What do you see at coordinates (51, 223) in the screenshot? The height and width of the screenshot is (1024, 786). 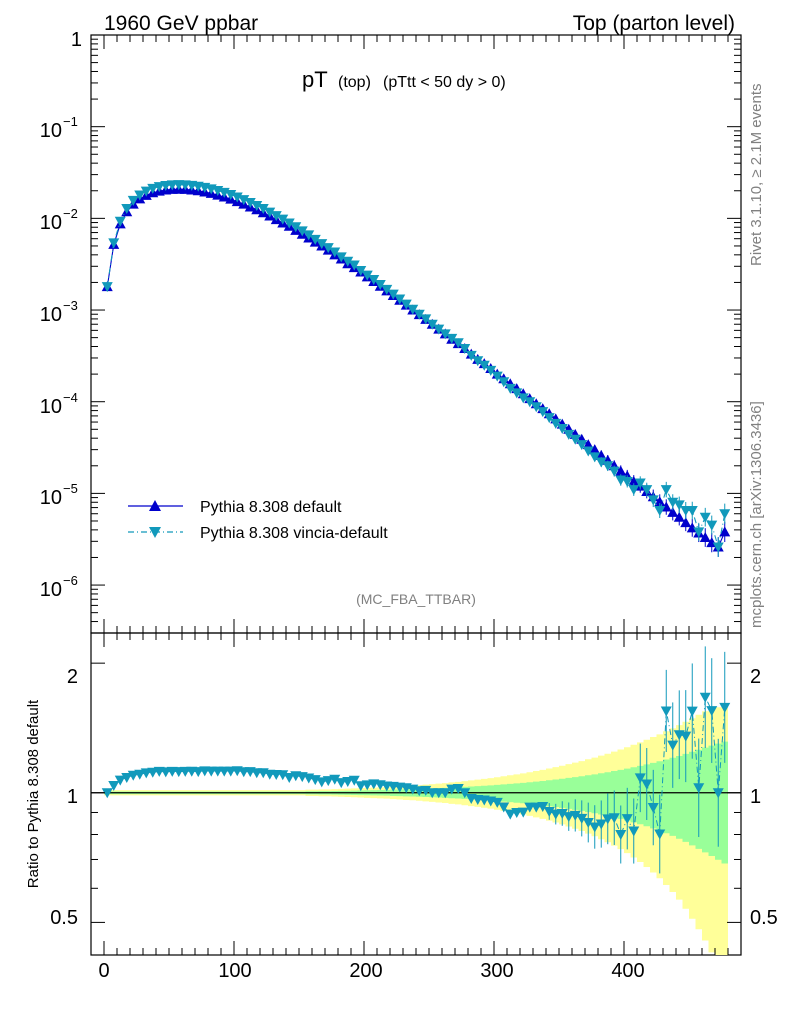 I see `y-tick-label-1e-2: 10` at bounding box center [51, 223].